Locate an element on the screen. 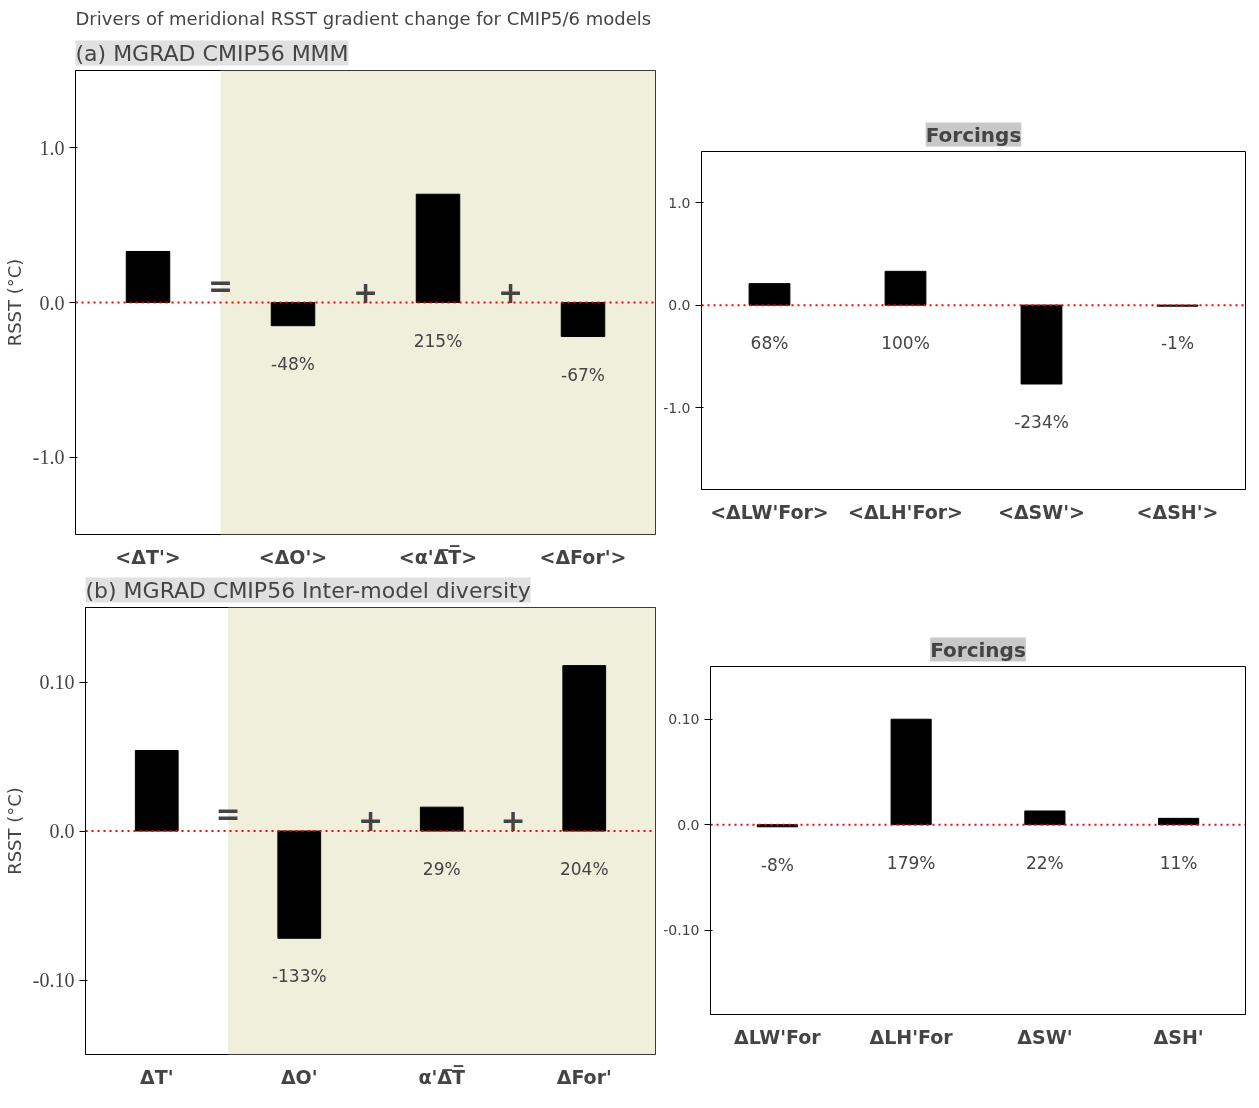 The width and height of the screenshot is (1259, 1108). x-tick-label: <ΔLH'For> is located at coordinates (906, 511).